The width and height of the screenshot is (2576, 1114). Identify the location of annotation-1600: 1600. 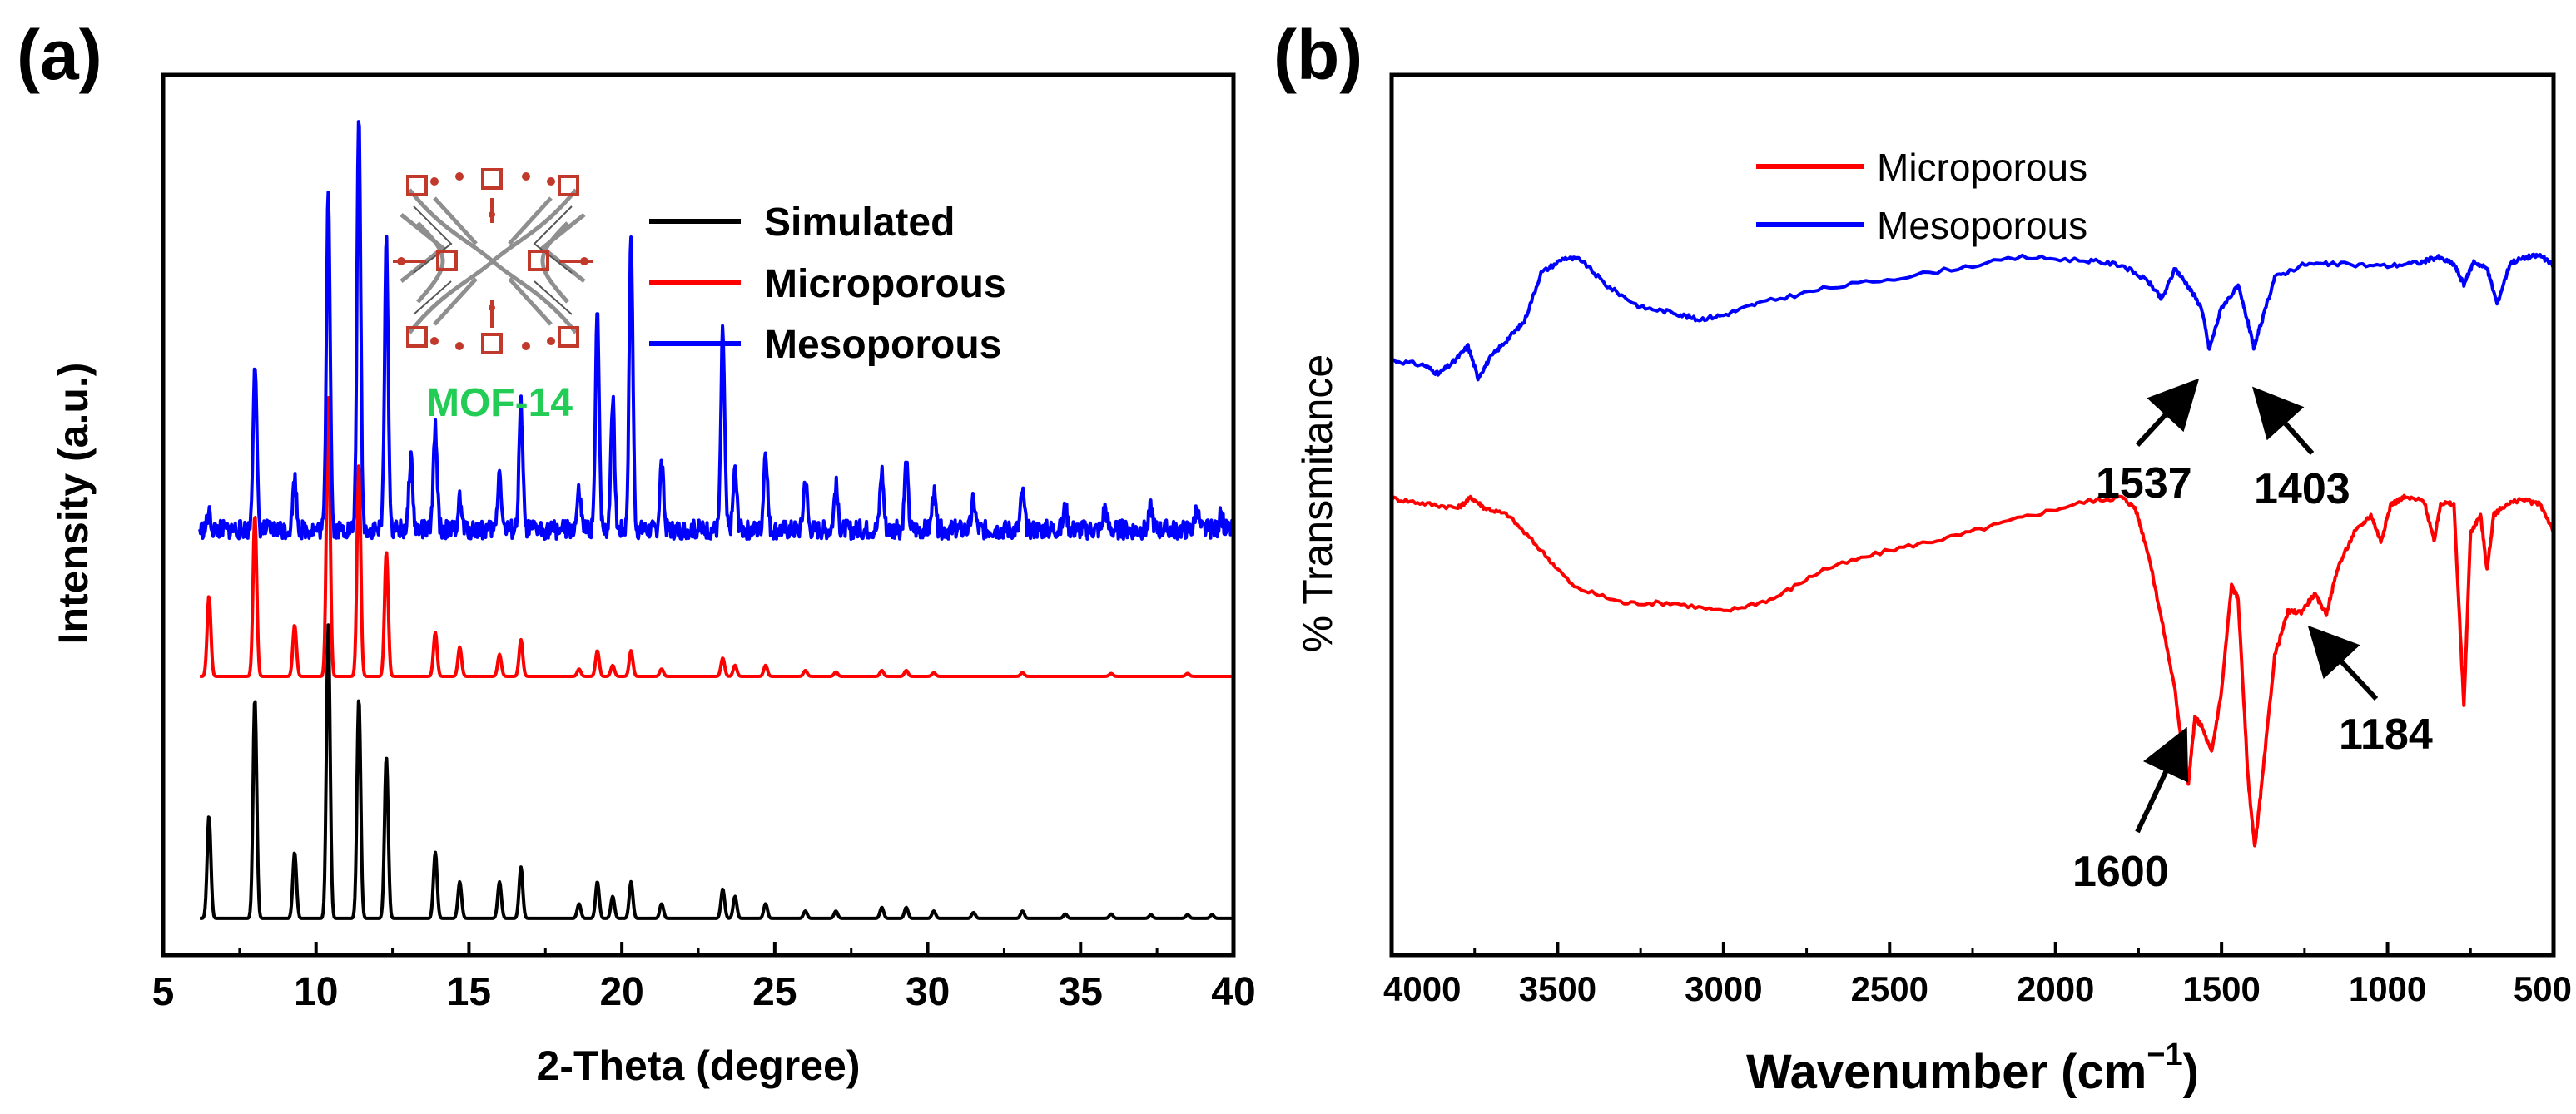
(2120, 872).